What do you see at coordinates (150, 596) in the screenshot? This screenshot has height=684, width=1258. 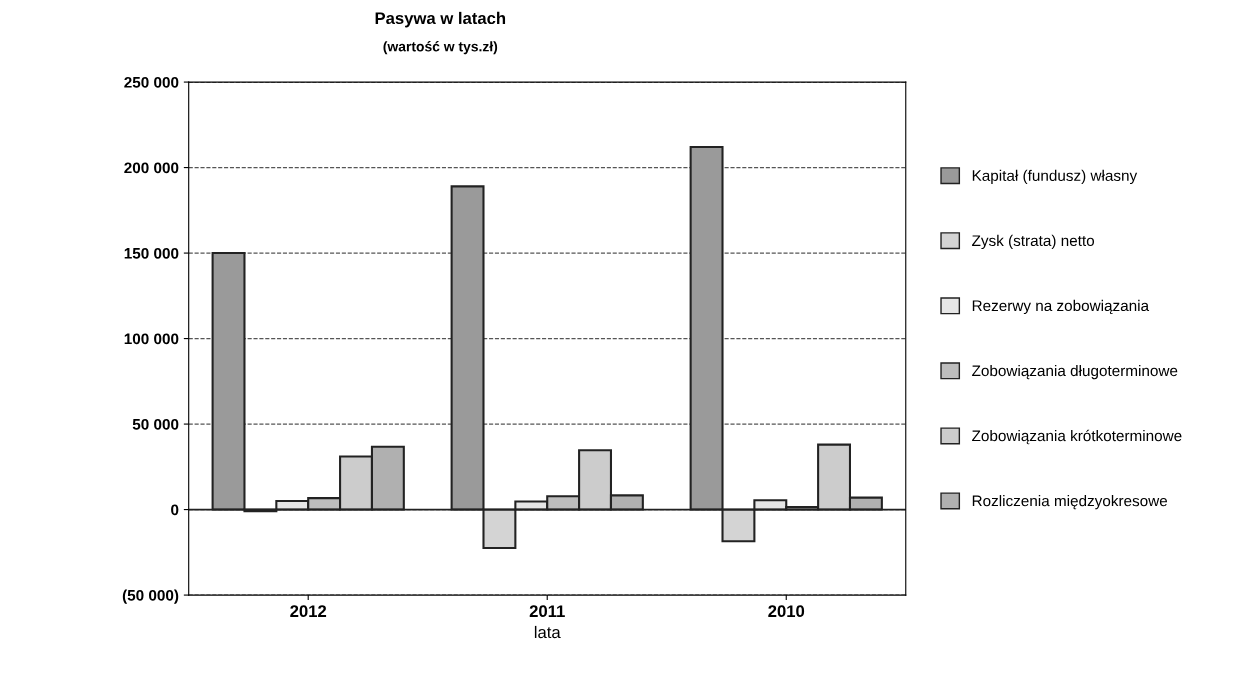 I see `y-tick-label: (50 000)` at bounding box center [150, 596].